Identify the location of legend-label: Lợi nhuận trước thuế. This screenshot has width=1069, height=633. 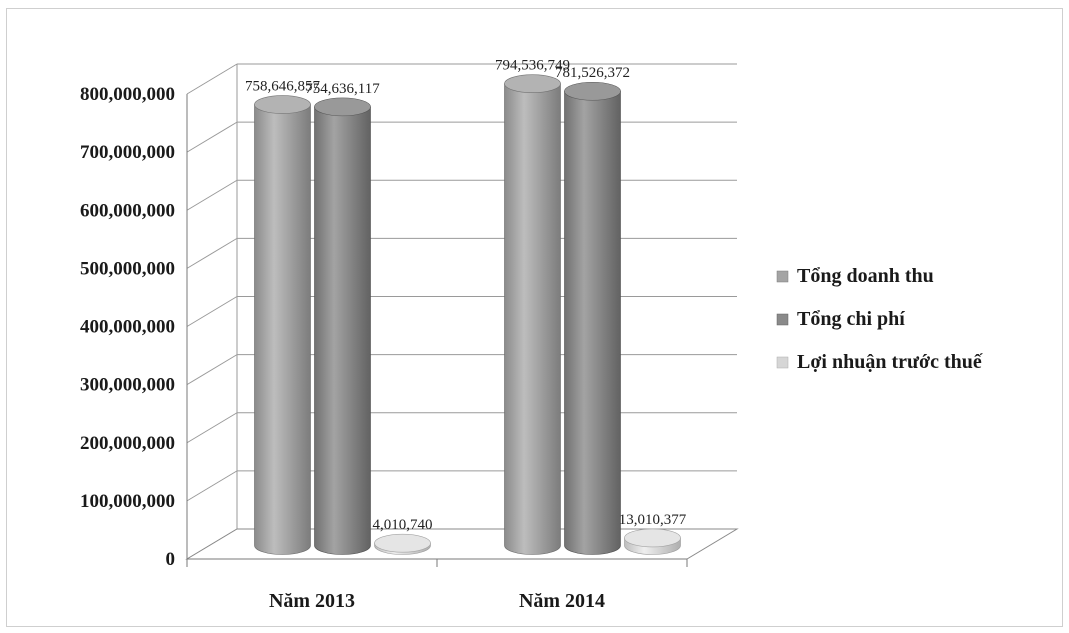
(890, 362).